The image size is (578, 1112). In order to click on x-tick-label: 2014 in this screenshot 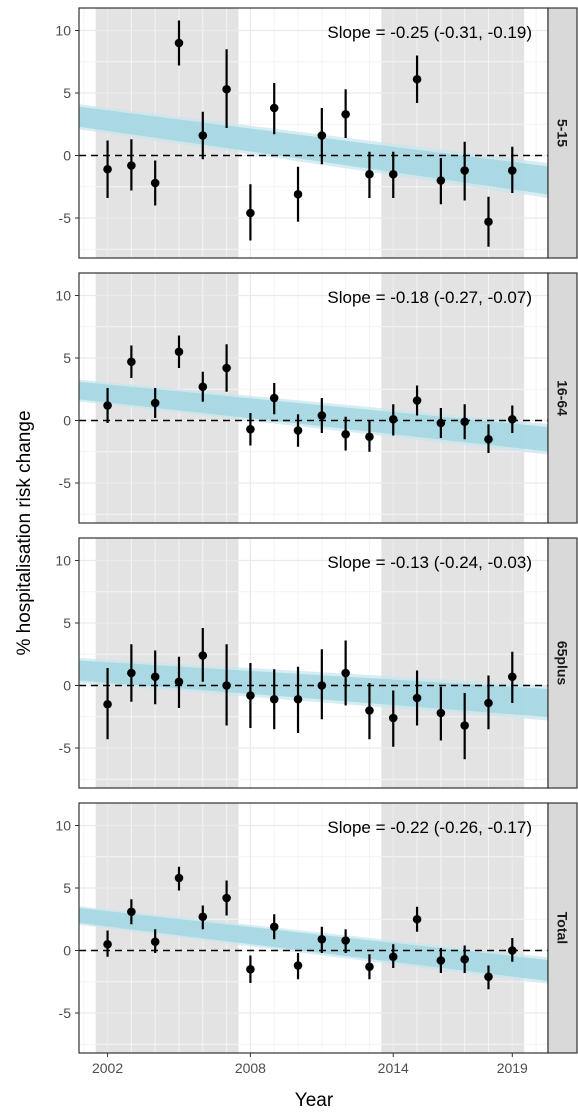, I will do `click(393, 1068)`.